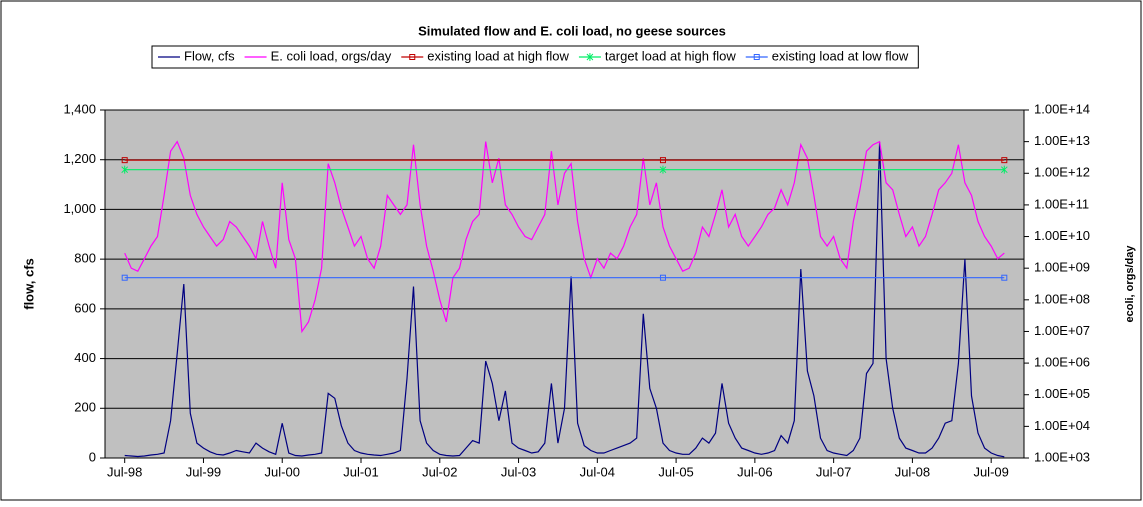 The image size is (1143, 507). Describe the element at coordinates (1062, 456) in the screenshot. I see `y2-tick-label: 1.00E+03` at that location.